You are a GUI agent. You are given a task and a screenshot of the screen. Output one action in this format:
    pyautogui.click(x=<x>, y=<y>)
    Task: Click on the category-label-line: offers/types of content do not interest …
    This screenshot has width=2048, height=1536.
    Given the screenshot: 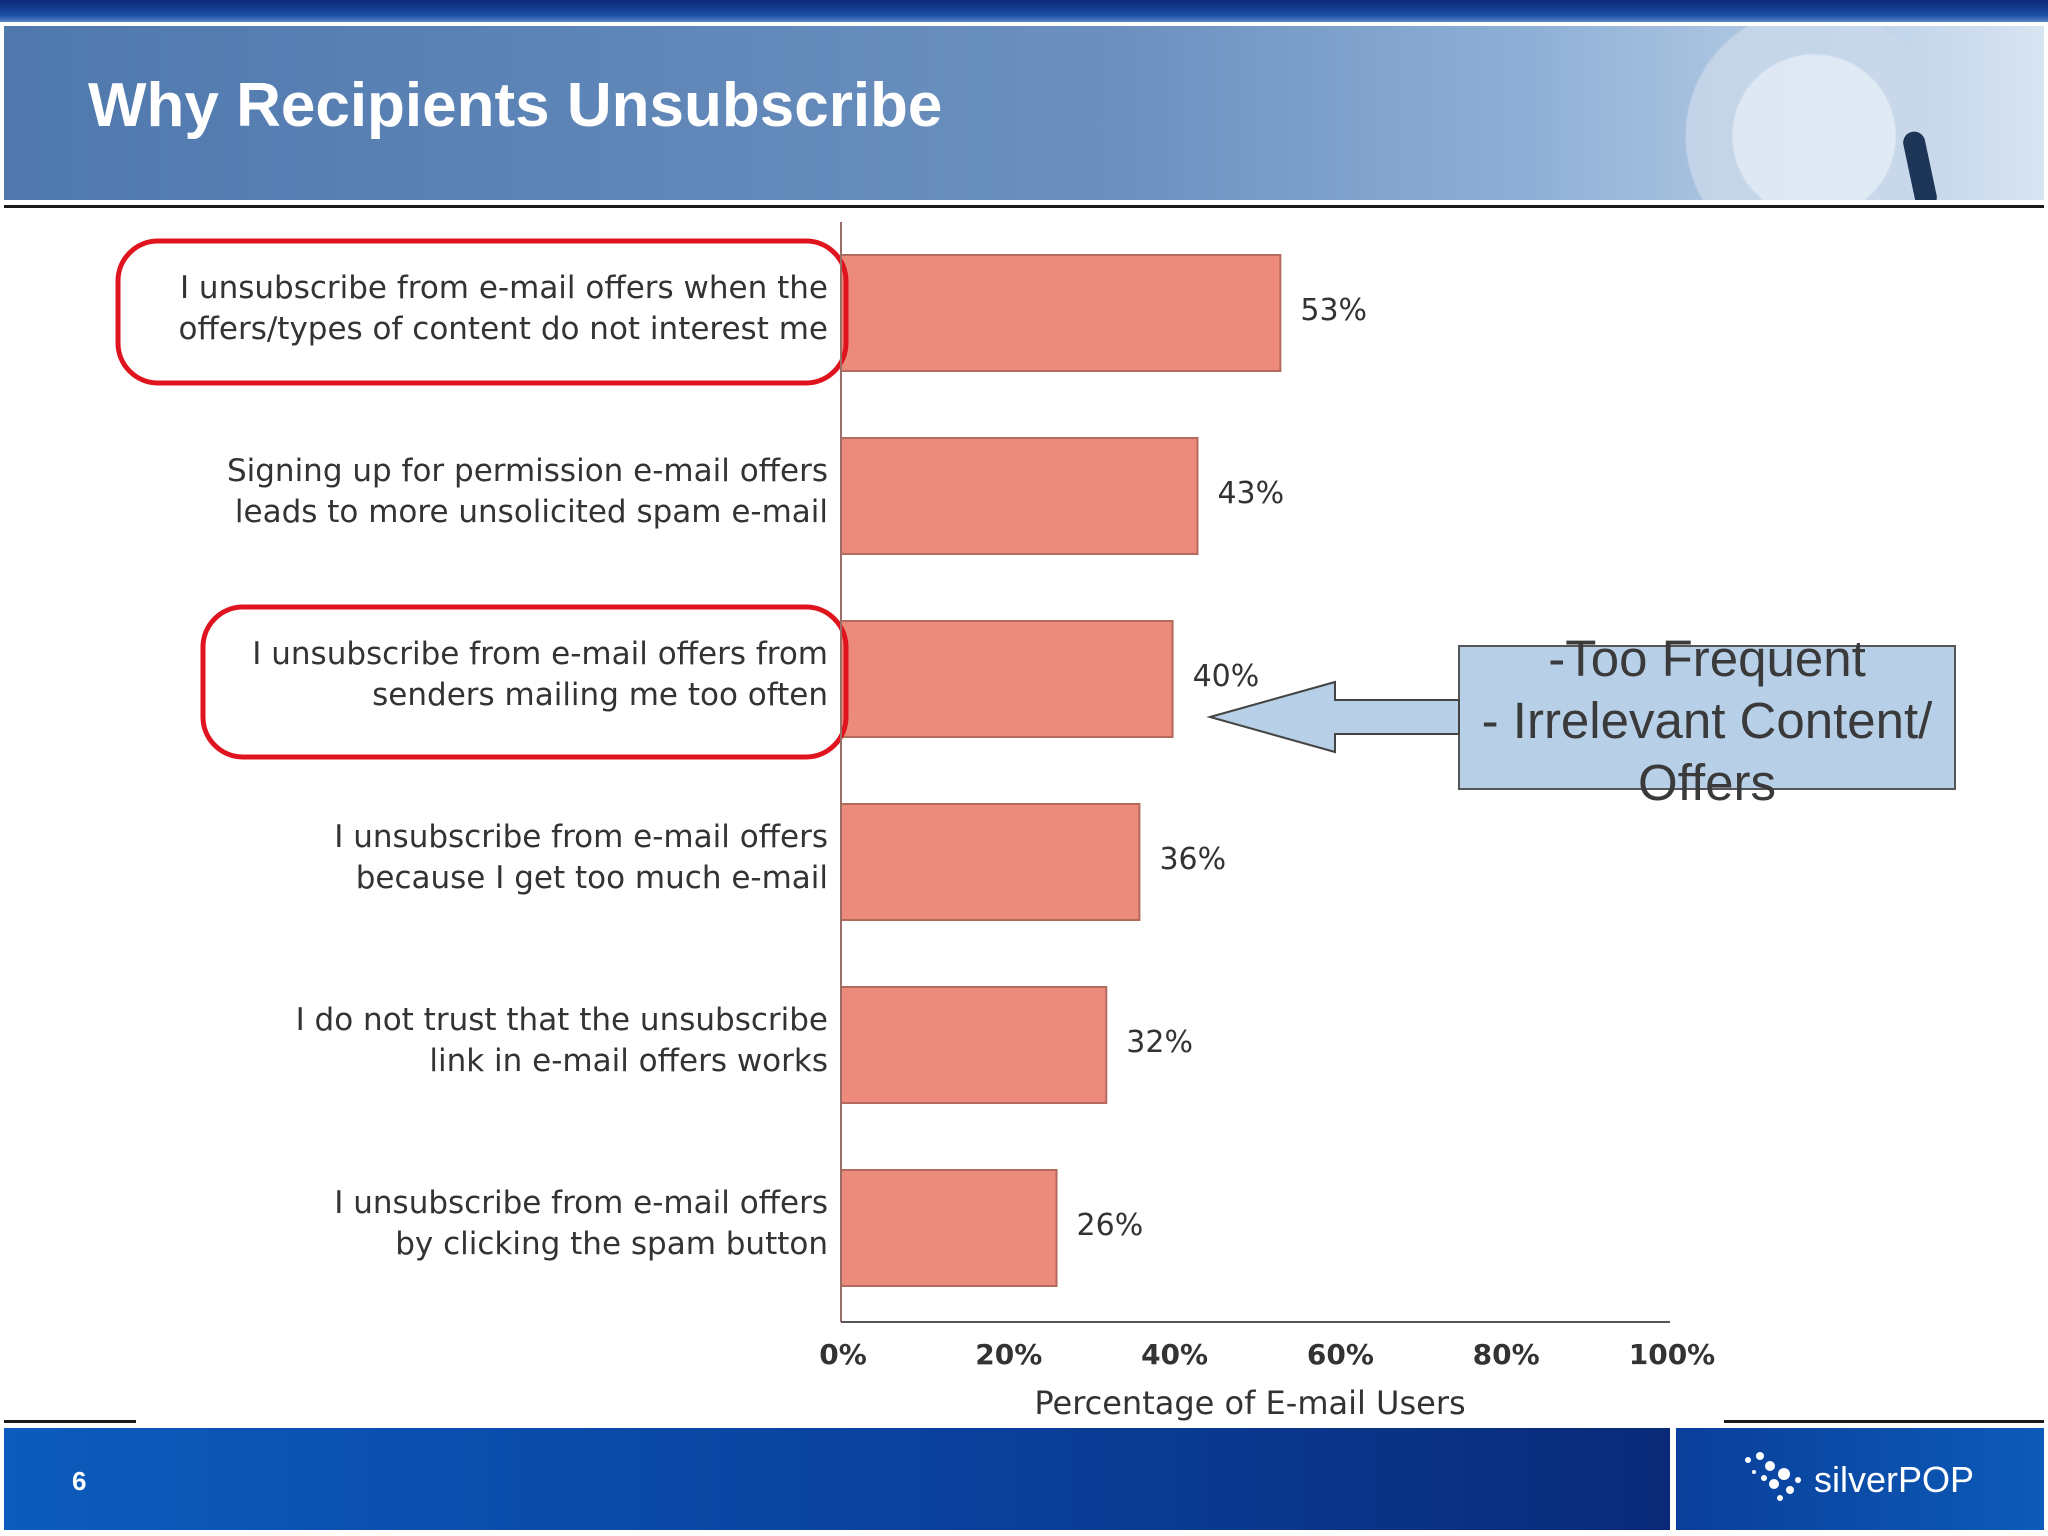 What is the action you would take?
    pyautogui.click(x=503, y=329)
    